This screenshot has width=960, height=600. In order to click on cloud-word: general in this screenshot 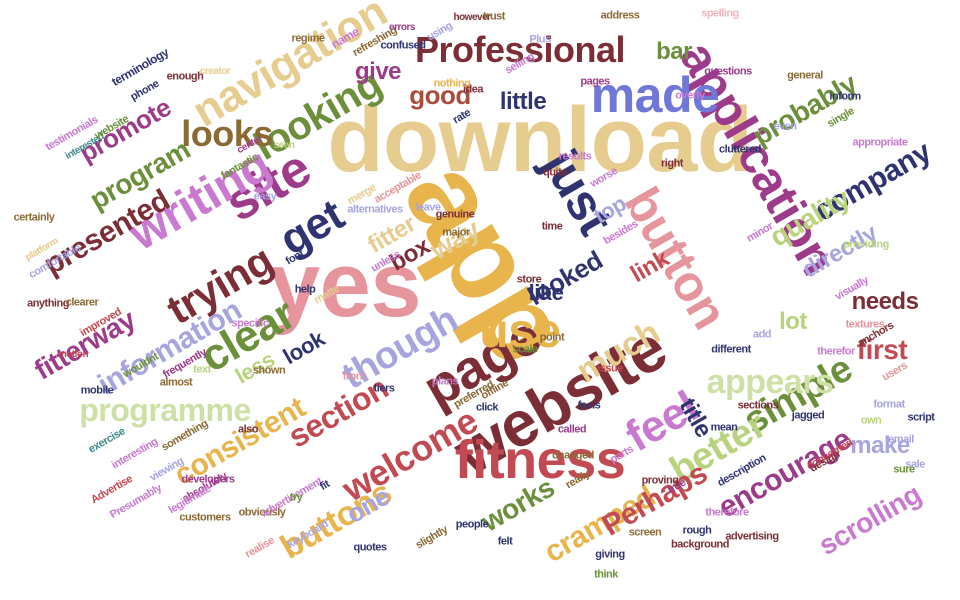, I will do `click(805, 75)`.